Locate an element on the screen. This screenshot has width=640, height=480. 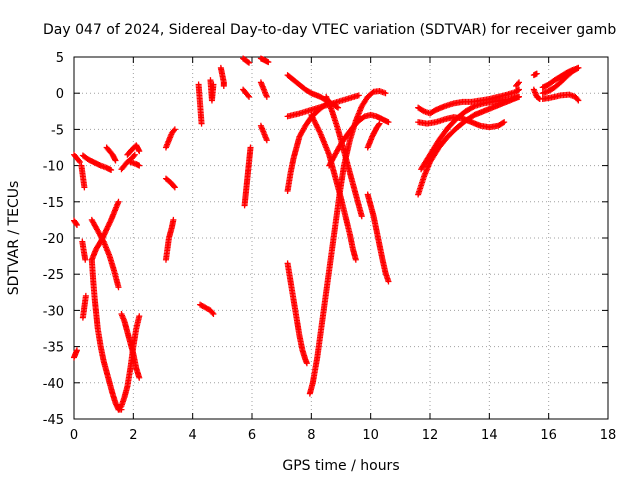
x-tick-label: 10 is located at coordinates (370, 435).